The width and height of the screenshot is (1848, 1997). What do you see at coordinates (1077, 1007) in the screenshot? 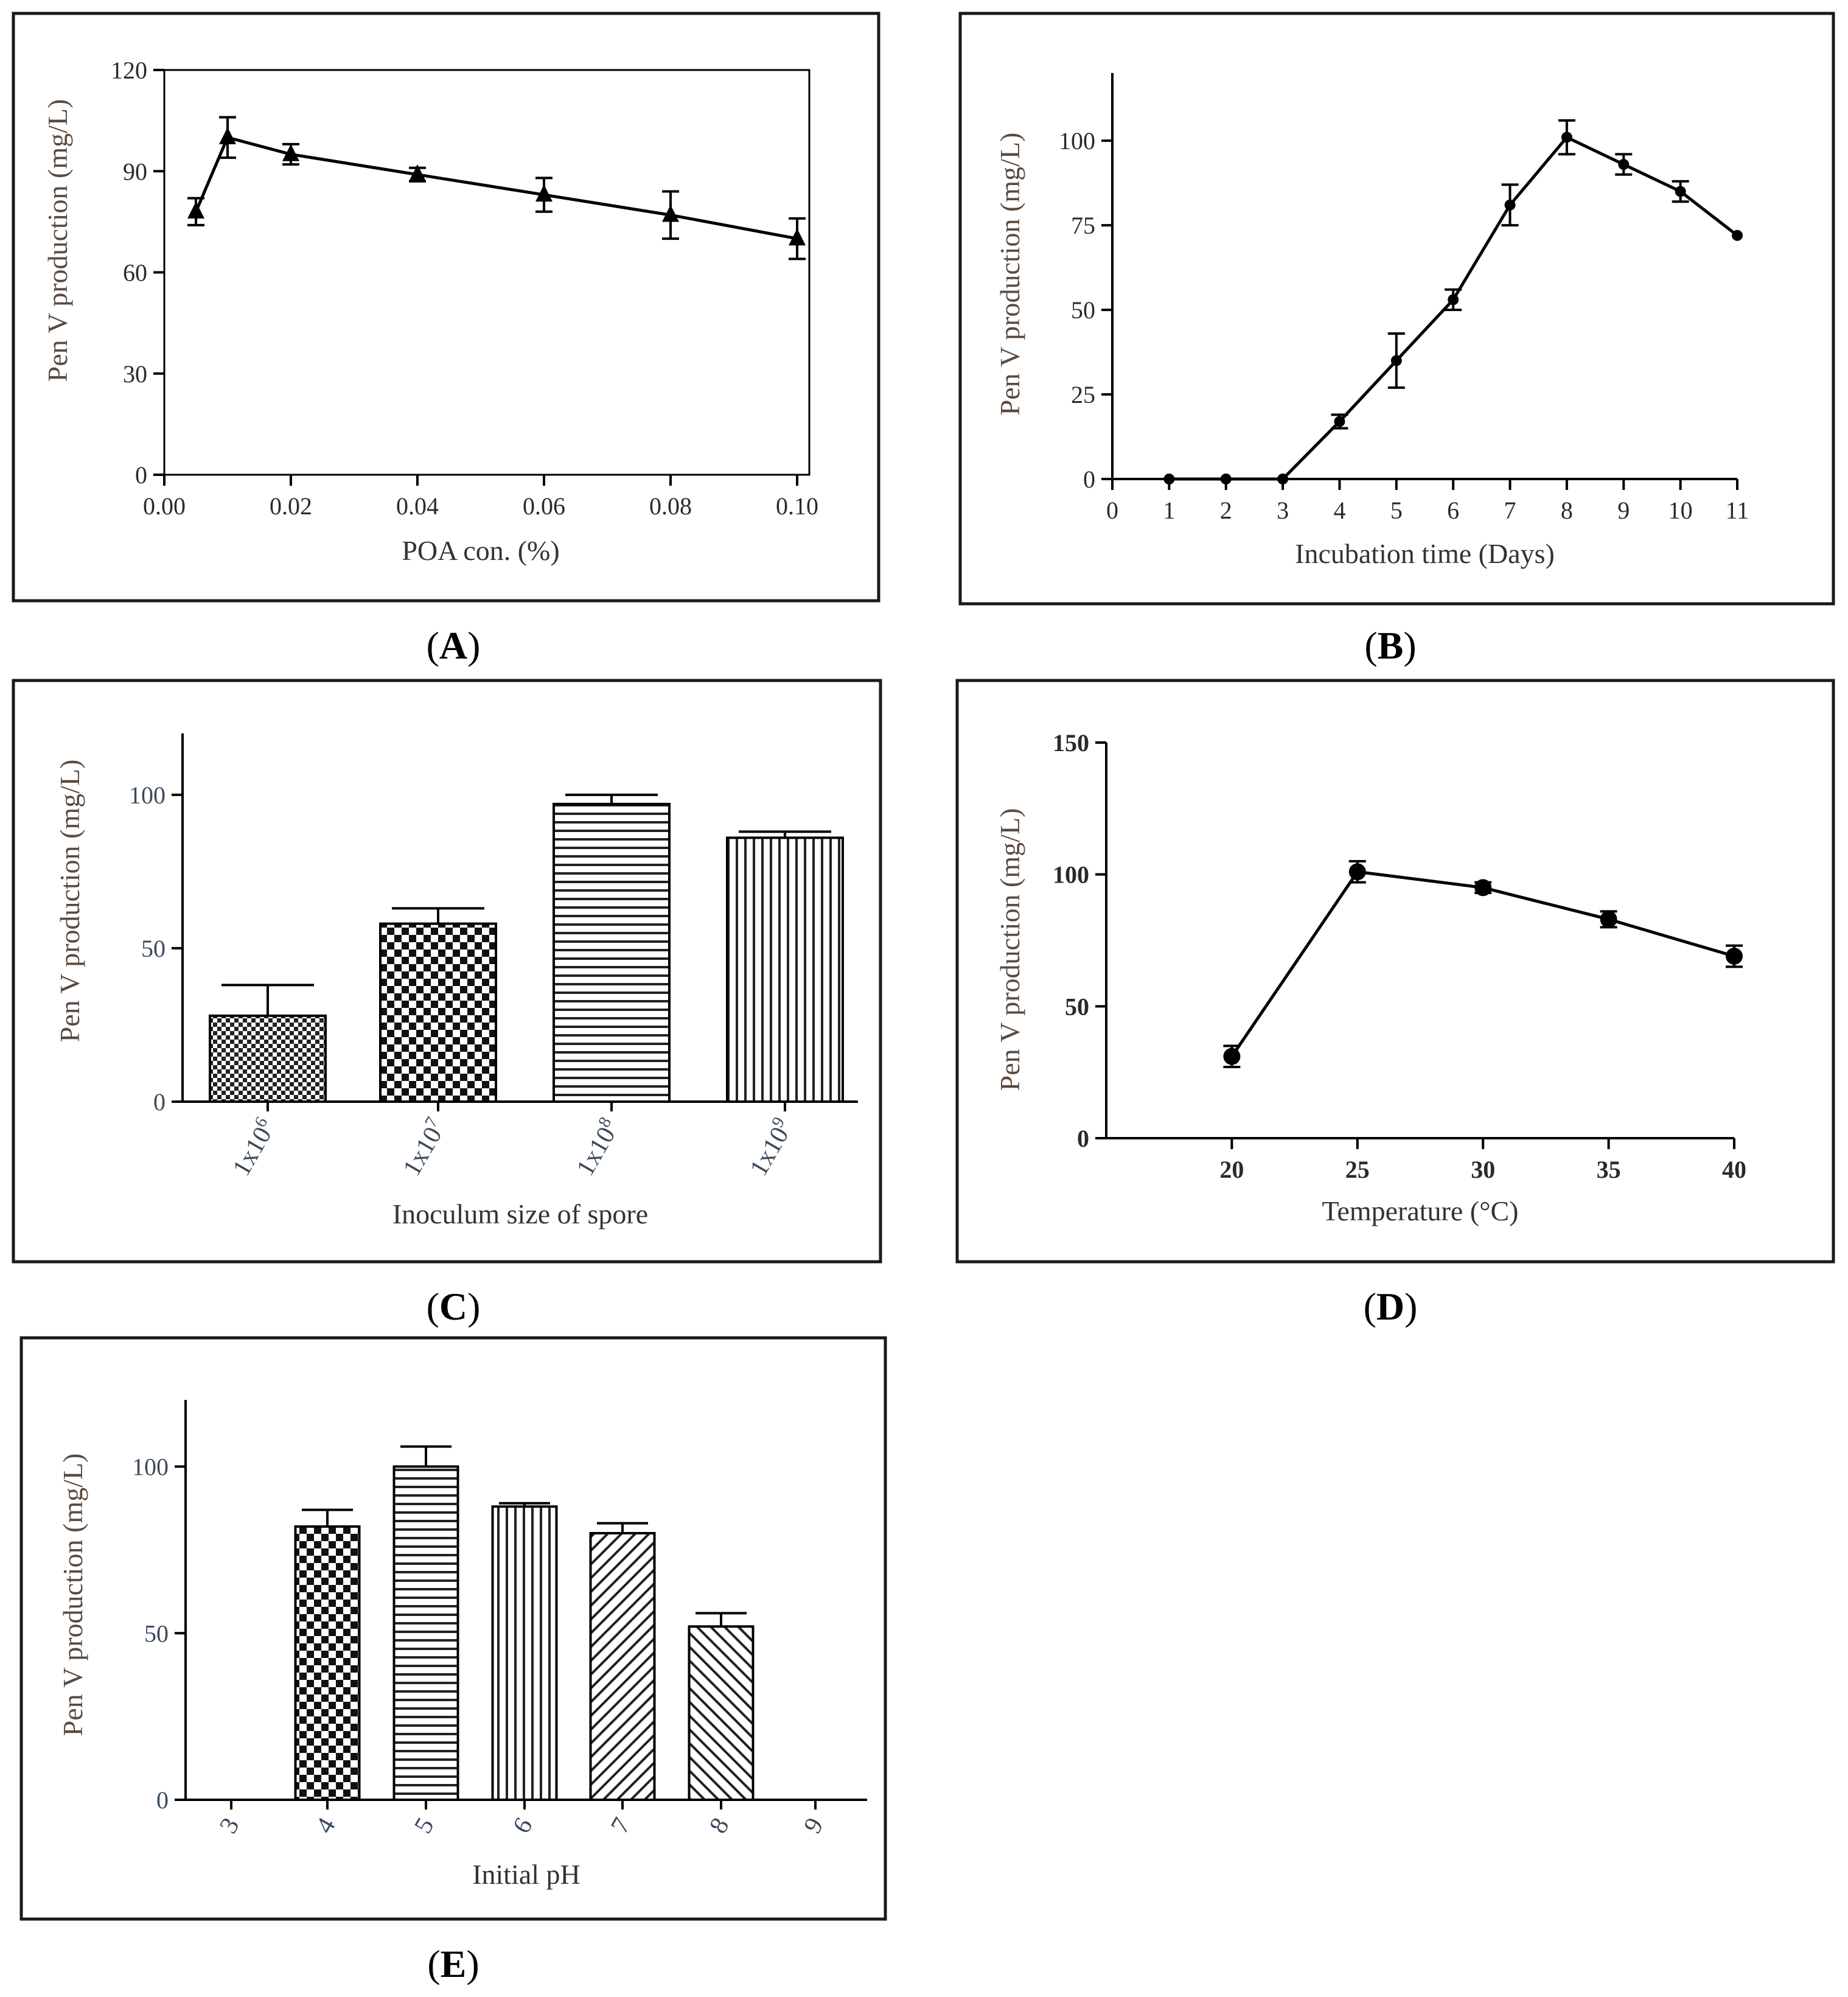
I see `y-tick-label-d-1: 50` at bounding box center [1077, 1007].